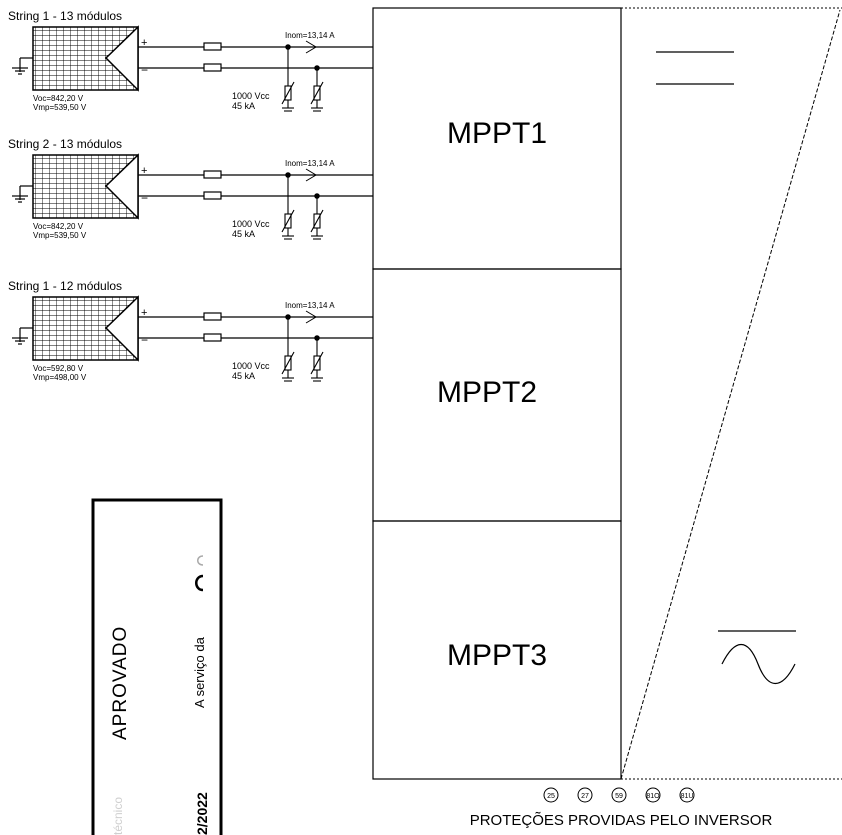  I want to click on sine-wave-icon, so click(757, 657).